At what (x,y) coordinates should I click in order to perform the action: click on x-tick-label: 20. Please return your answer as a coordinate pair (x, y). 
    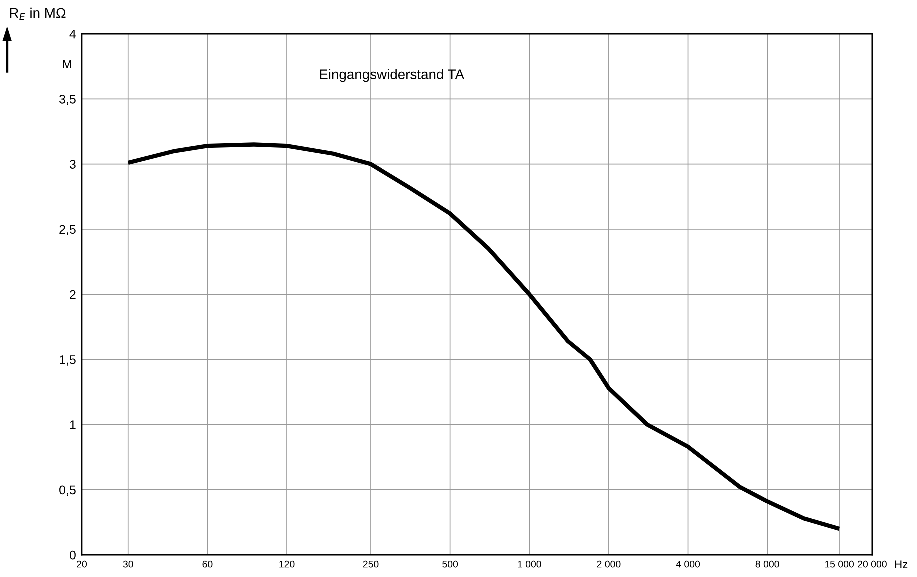
    Looking at the image, I should click on (82, 564).